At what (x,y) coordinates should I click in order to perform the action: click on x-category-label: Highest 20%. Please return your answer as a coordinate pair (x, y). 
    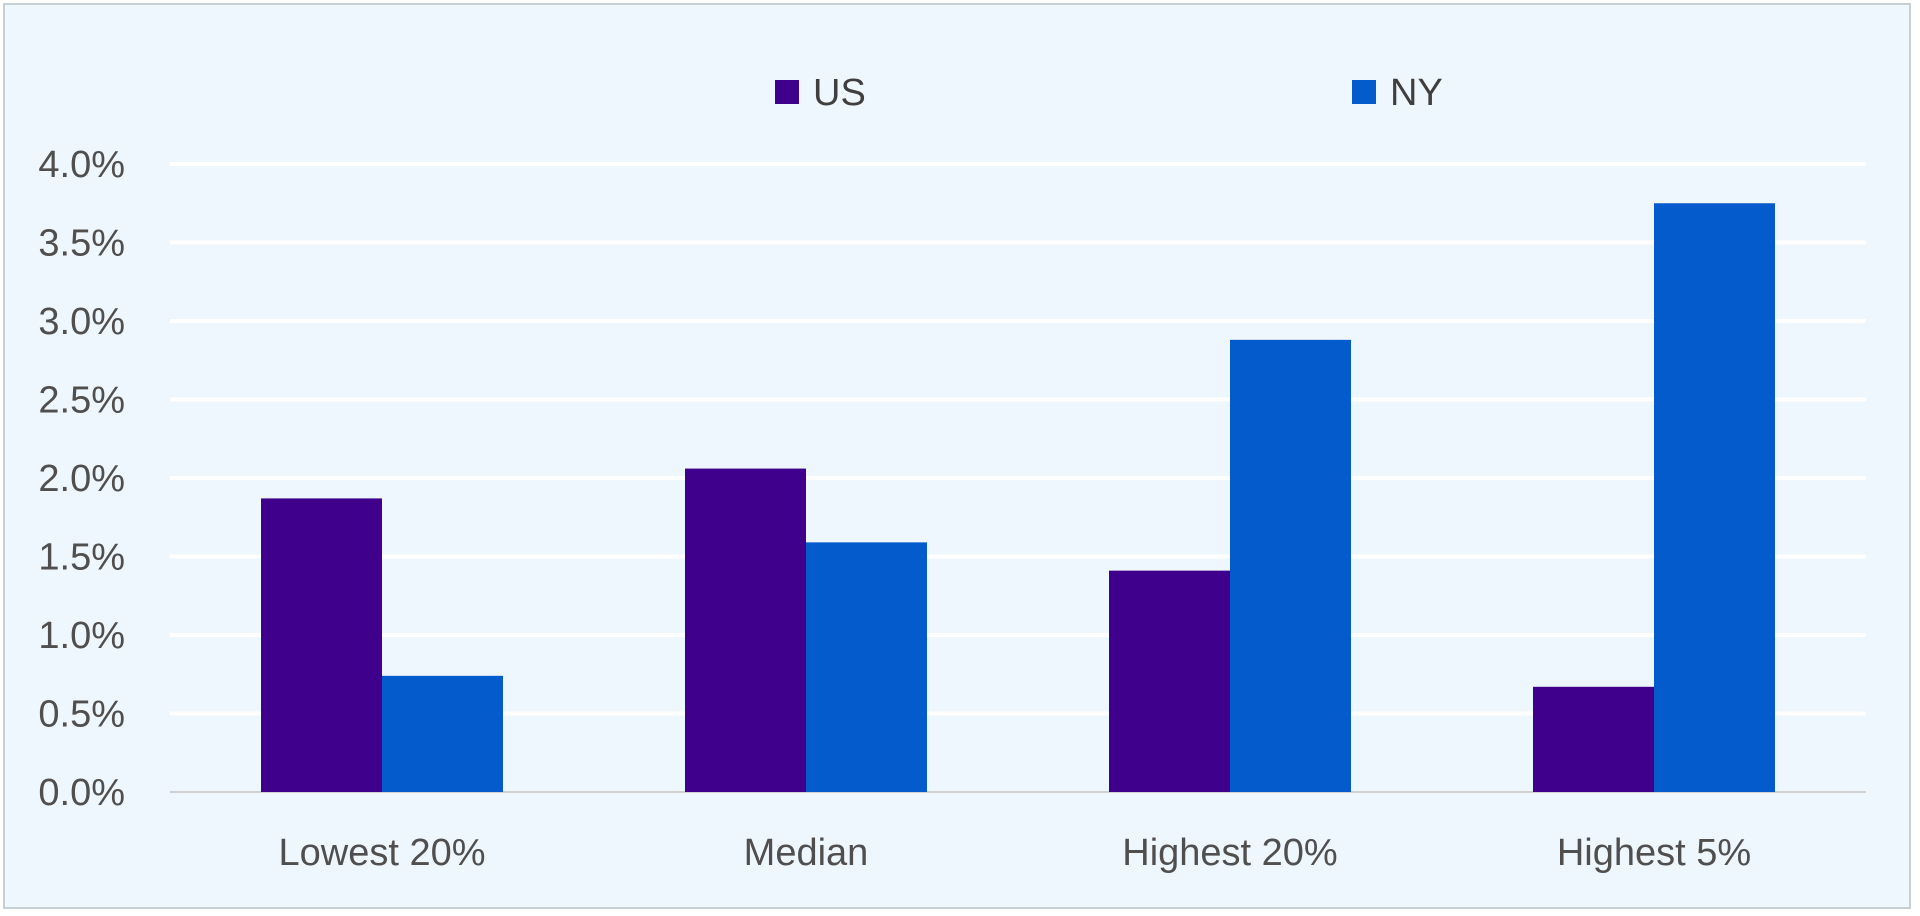
    Looking at the image, I should click on (1229, 853).